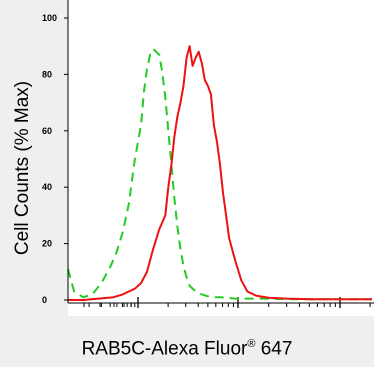 The image size is (374, 367). Describe the element at coordinates (47, 131) in the screenshot. I see `y-tick-label: 60` at that location.